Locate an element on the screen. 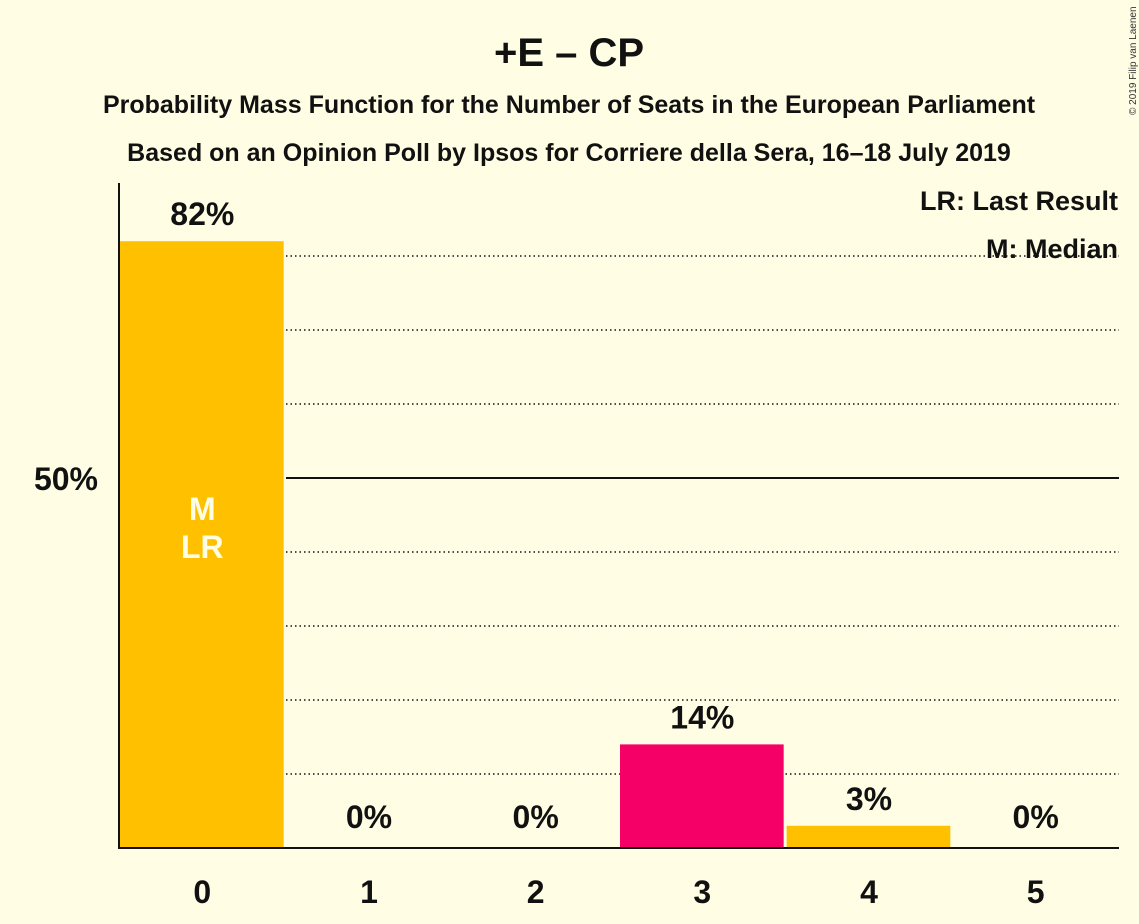 Image resolution: width=1139 pixels, height=924 pixels. chart-title: +E – CP is located at coordinates (569, 53).